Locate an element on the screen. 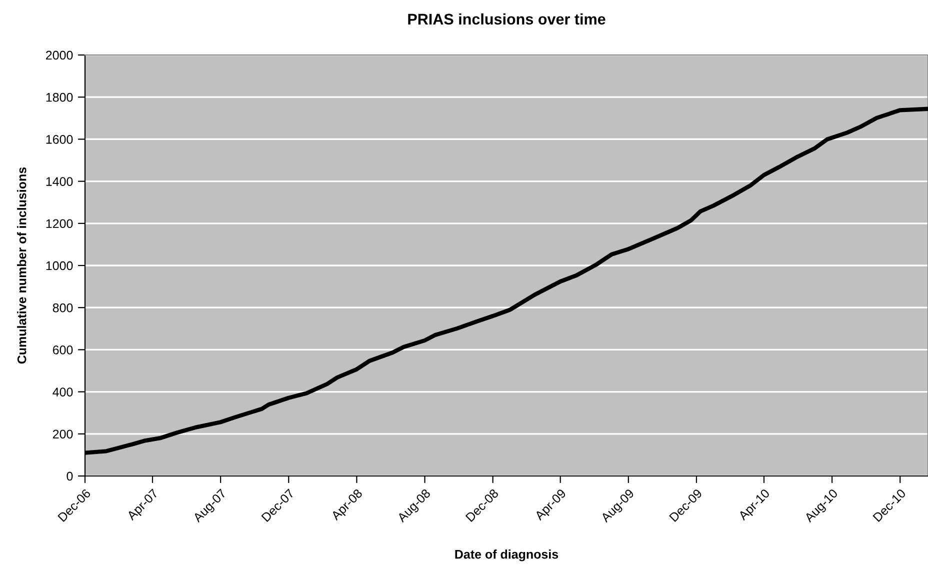  y-tick-label: 400 is located at coordinates (62, 392).